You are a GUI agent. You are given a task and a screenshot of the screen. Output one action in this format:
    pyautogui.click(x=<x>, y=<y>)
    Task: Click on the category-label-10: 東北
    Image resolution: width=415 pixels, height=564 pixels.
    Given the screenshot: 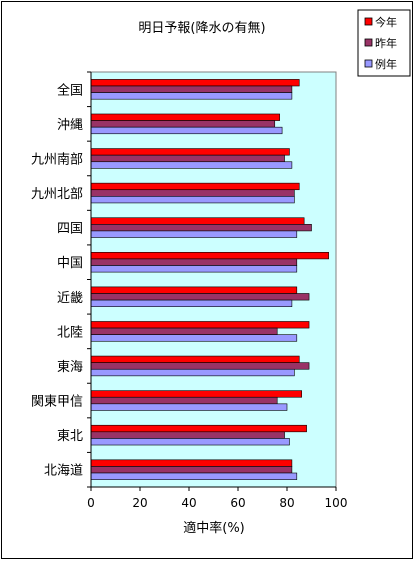 What is the action you would take?
    pyautogui.click(x=70, y=436)
    